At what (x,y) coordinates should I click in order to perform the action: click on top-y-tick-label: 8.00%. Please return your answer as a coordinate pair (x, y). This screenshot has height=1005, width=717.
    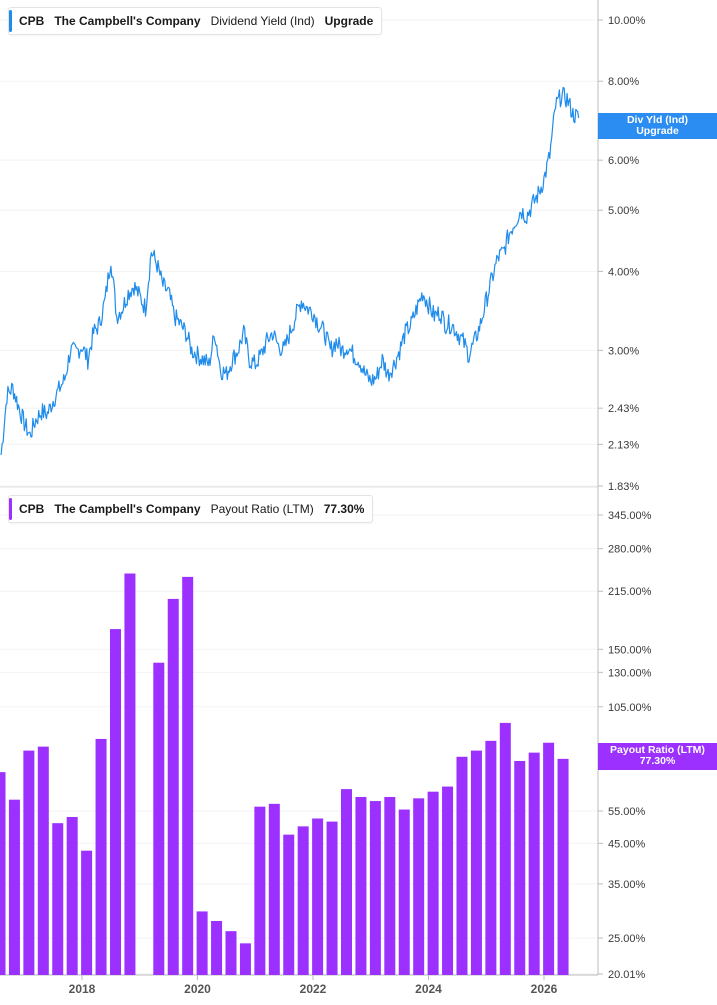
    Looking at the image, I should click on (623, 82).